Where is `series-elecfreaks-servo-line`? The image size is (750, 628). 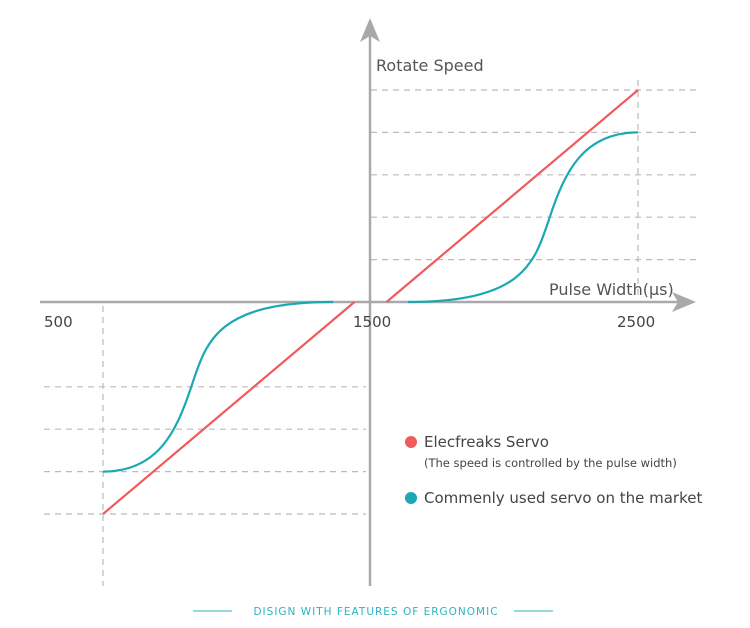
series-elecfreaks-servo-line is located at coordinates (229, 408).